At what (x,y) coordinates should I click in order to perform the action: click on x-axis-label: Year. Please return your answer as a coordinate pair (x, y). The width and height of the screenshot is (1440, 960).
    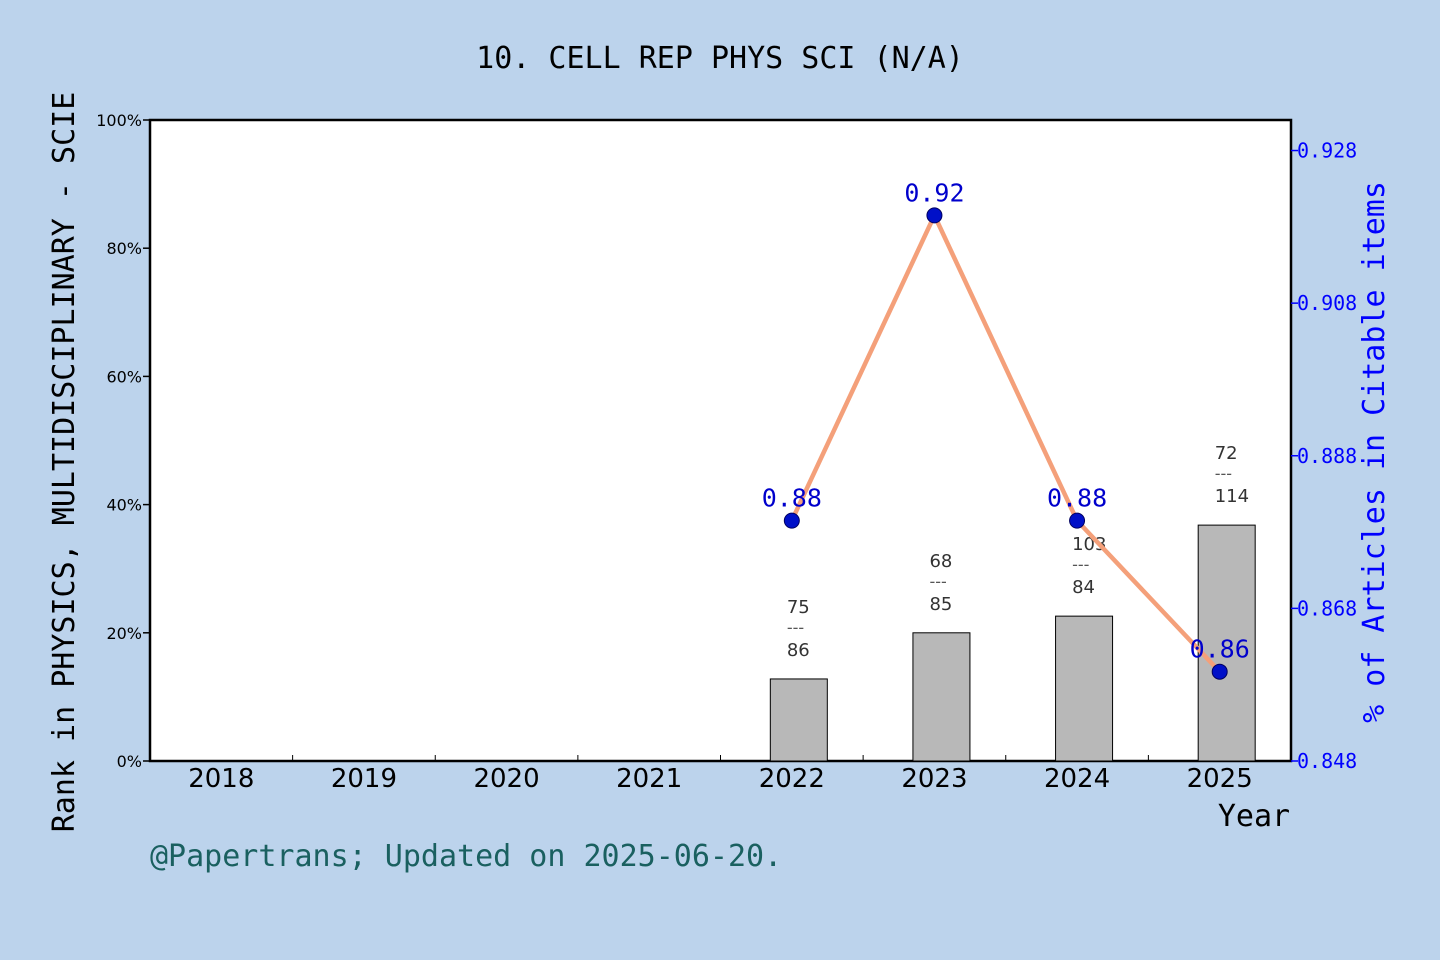
    Looking at the image, I should click on (1254, 816).